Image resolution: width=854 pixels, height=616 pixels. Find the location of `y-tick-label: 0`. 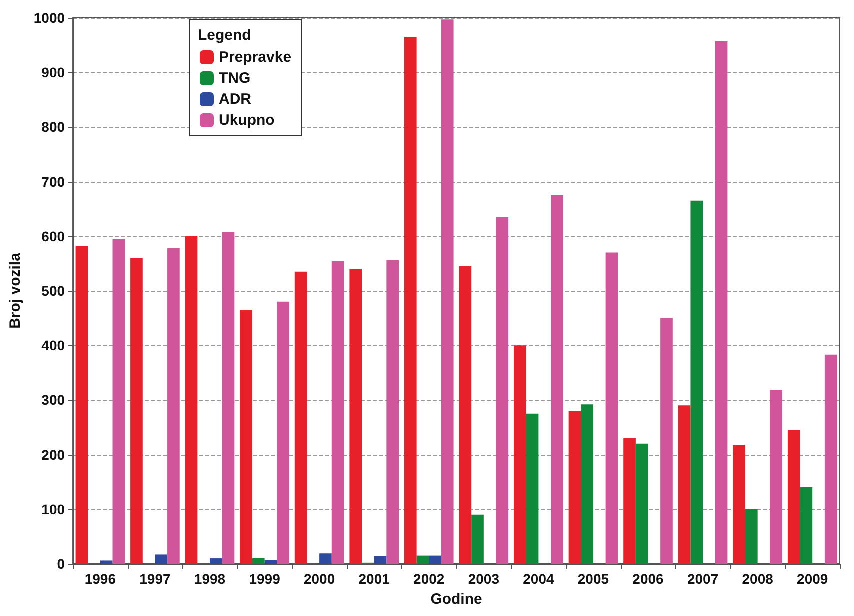

y-tick-label: 0 is located at coordinates (61, 564).